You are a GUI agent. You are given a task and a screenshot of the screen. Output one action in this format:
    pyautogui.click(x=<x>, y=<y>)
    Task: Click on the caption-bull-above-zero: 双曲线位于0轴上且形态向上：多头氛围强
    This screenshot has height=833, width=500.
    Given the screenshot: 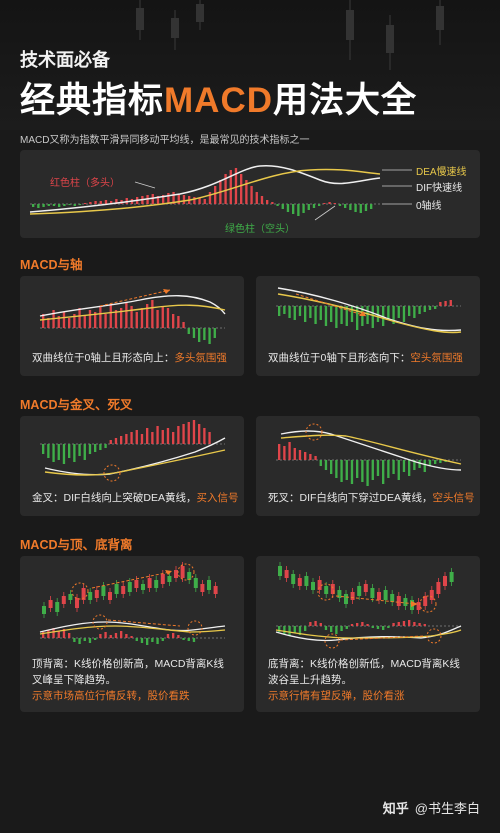 What is the action you would take?
    pyautogui.click(x=129, y=358)
    